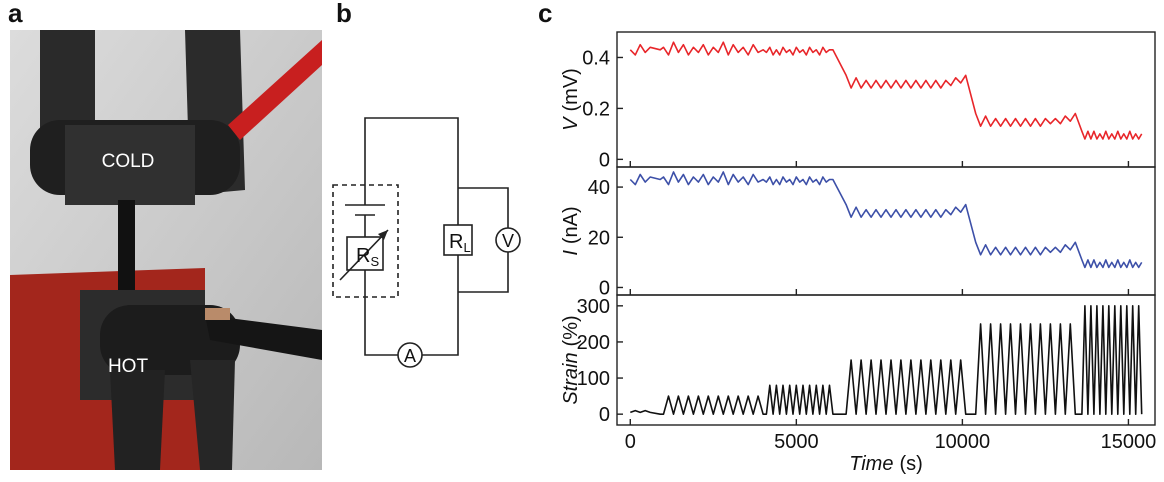 This screenshot has height=482, width=1164. Describe the element at coordinates (1129, 442) in the screenshot. I see `x-tick-label: 15000` at that location.